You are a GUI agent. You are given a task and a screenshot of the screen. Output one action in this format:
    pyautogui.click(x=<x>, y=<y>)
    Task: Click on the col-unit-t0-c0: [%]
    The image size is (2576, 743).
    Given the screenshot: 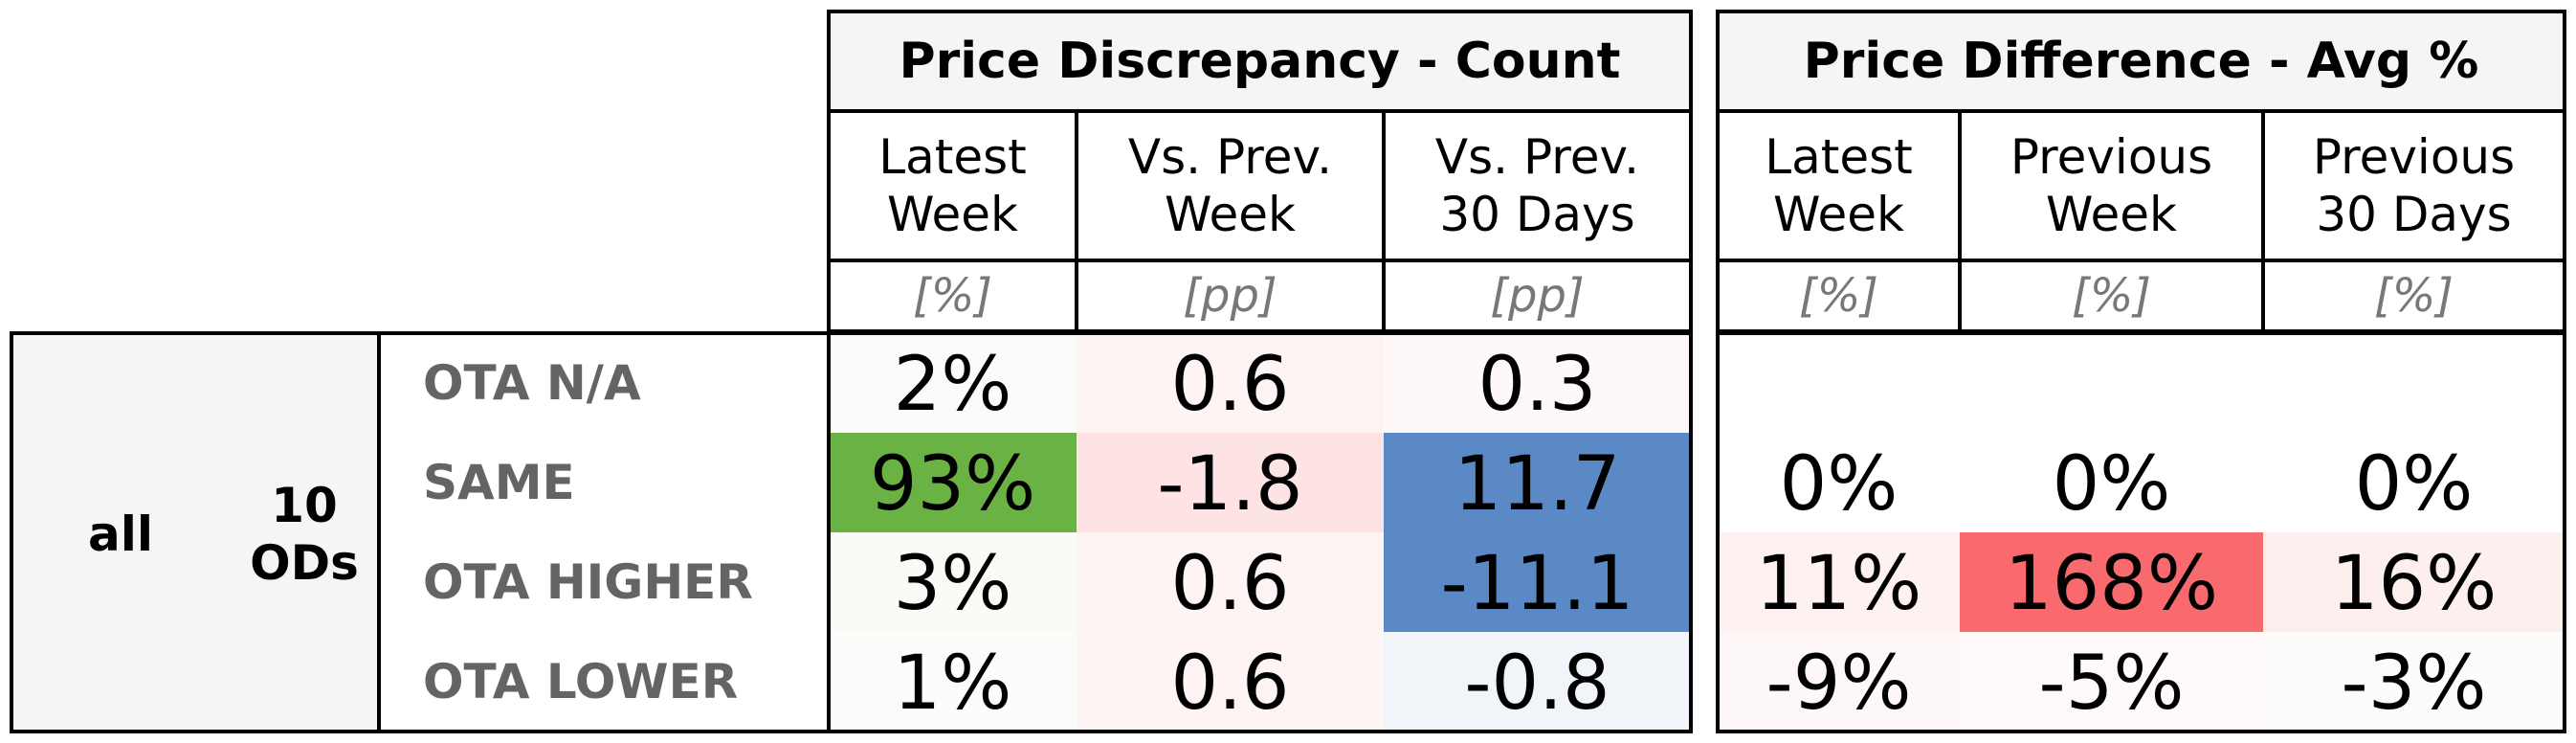 What is the action you would take?
    pyautogui.click(x=952, y=296)
    